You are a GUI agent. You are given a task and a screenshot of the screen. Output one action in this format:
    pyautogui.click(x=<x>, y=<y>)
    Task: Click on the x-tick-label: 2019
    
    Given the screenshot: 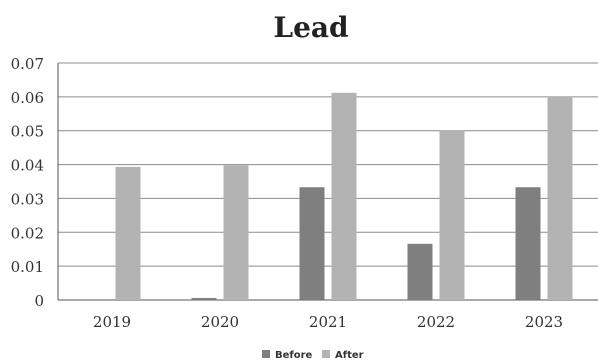 What is the action you would take?
    pyautogui.click(x=112, y=322)
    